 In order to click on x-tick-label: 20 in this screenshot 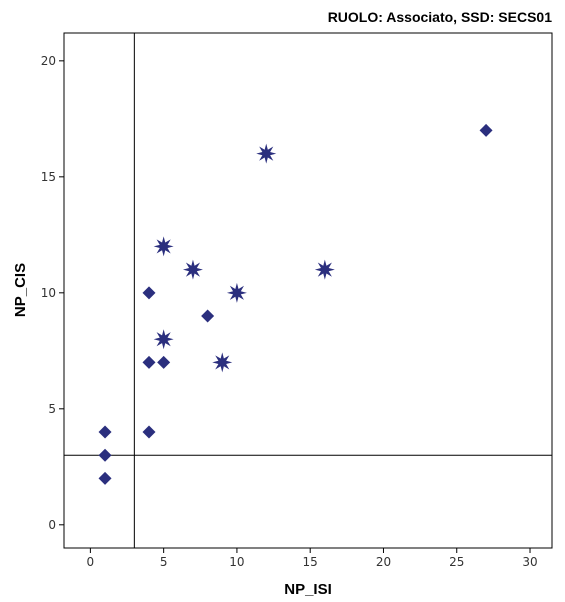, I will do `click(383, 562)`.